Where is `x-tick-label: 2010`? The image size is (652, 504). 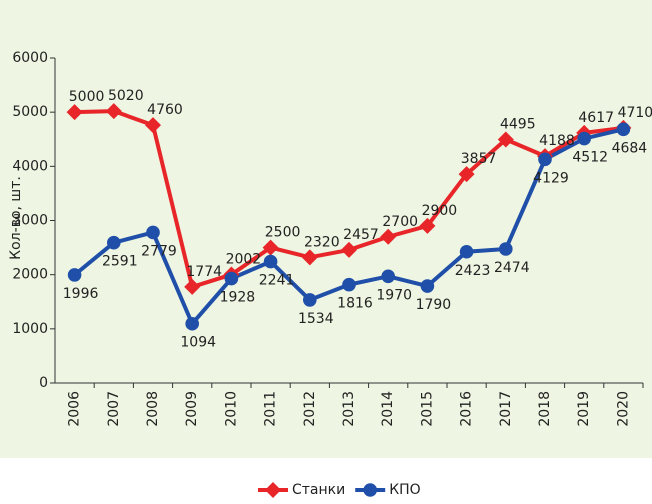 x-tick-label: 2010 is located at coordinates (231, 409).